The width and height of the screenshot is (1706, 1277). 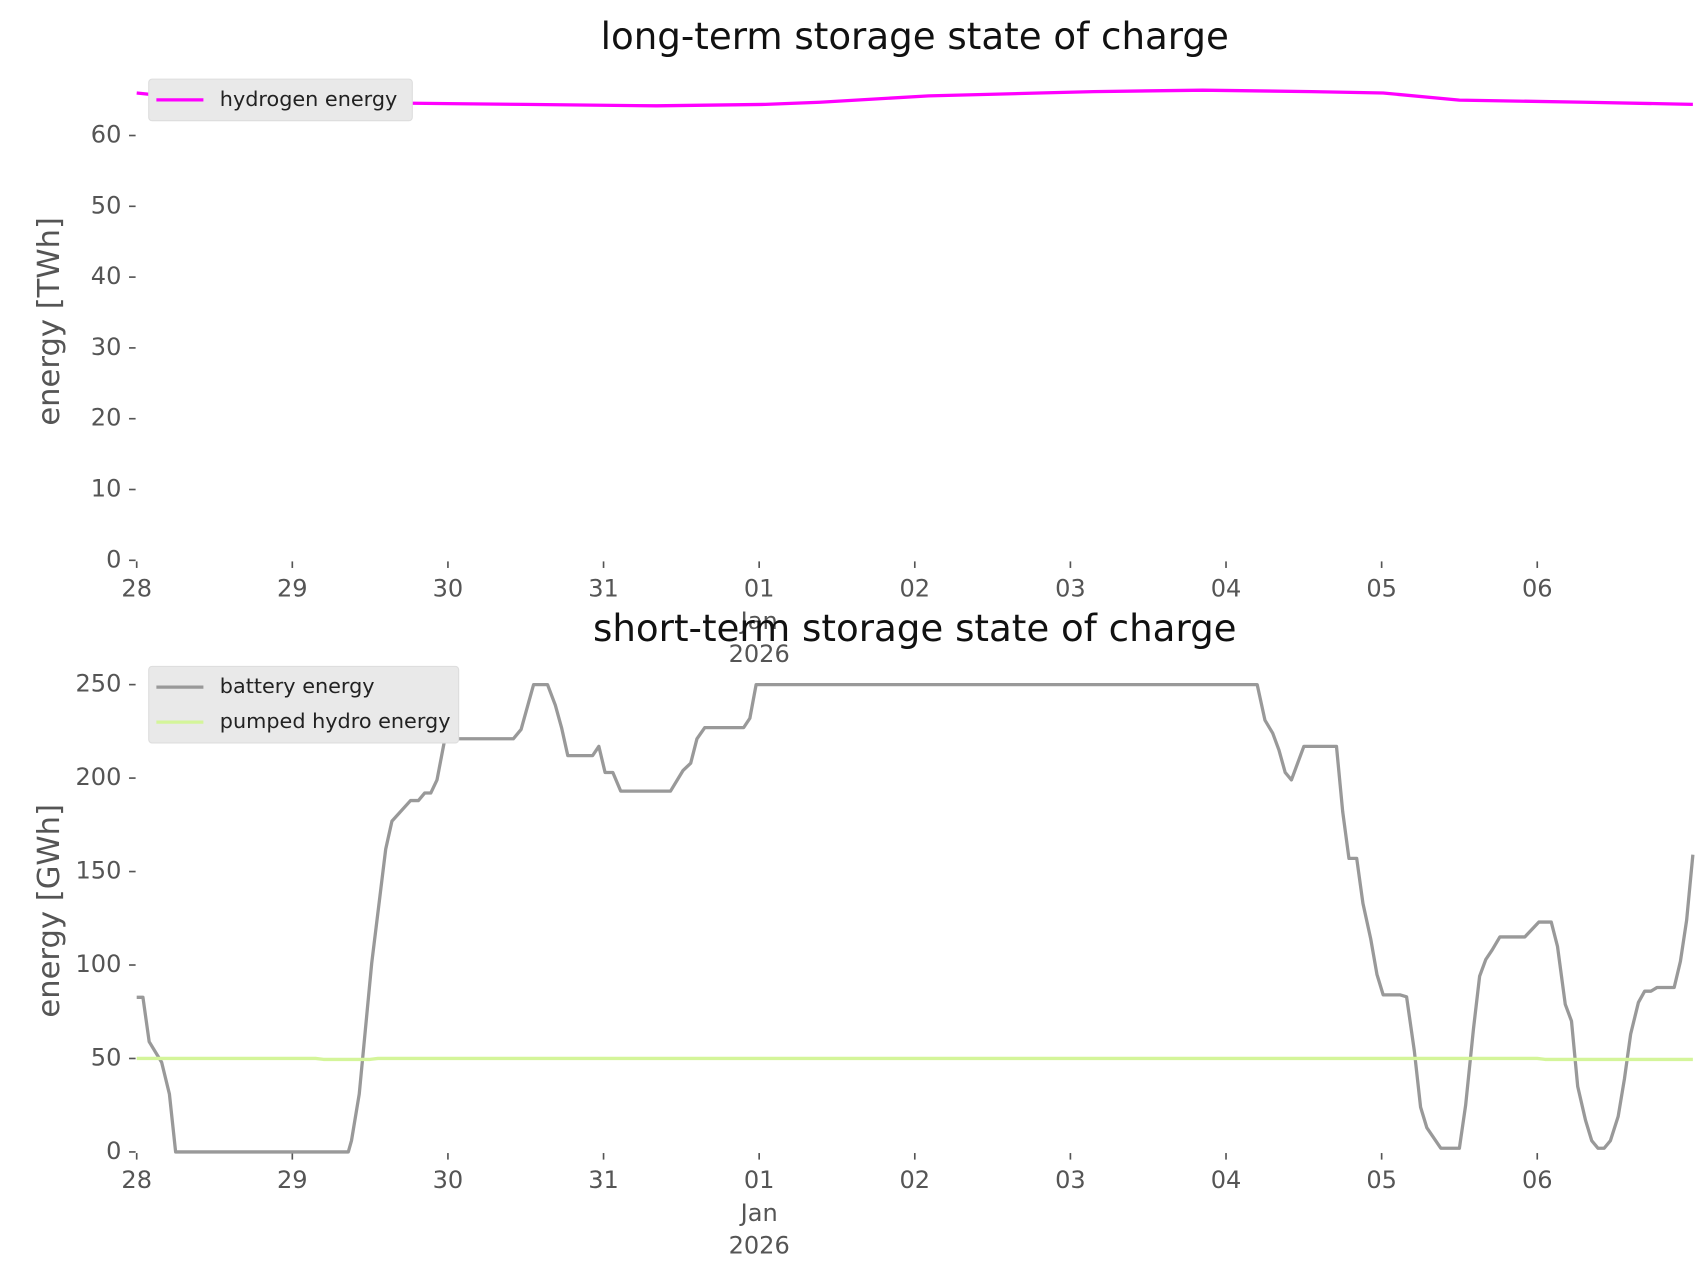 What do you see at coordinates (49, 321) in the screenshot?
I see `y-axis-label: energy [TWh]` at bounding box center [49, 321].